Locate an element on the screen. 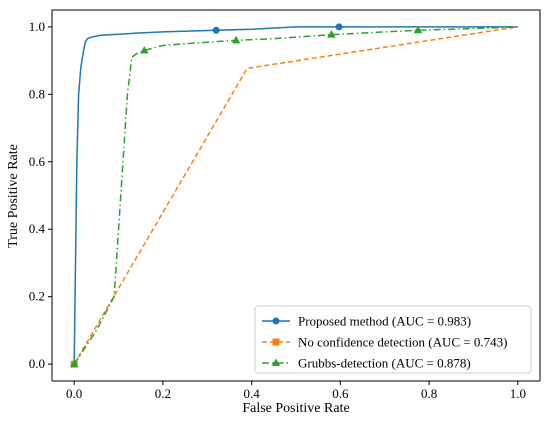  x-tick-label: 0.6 is located at coordinates (340, 393).